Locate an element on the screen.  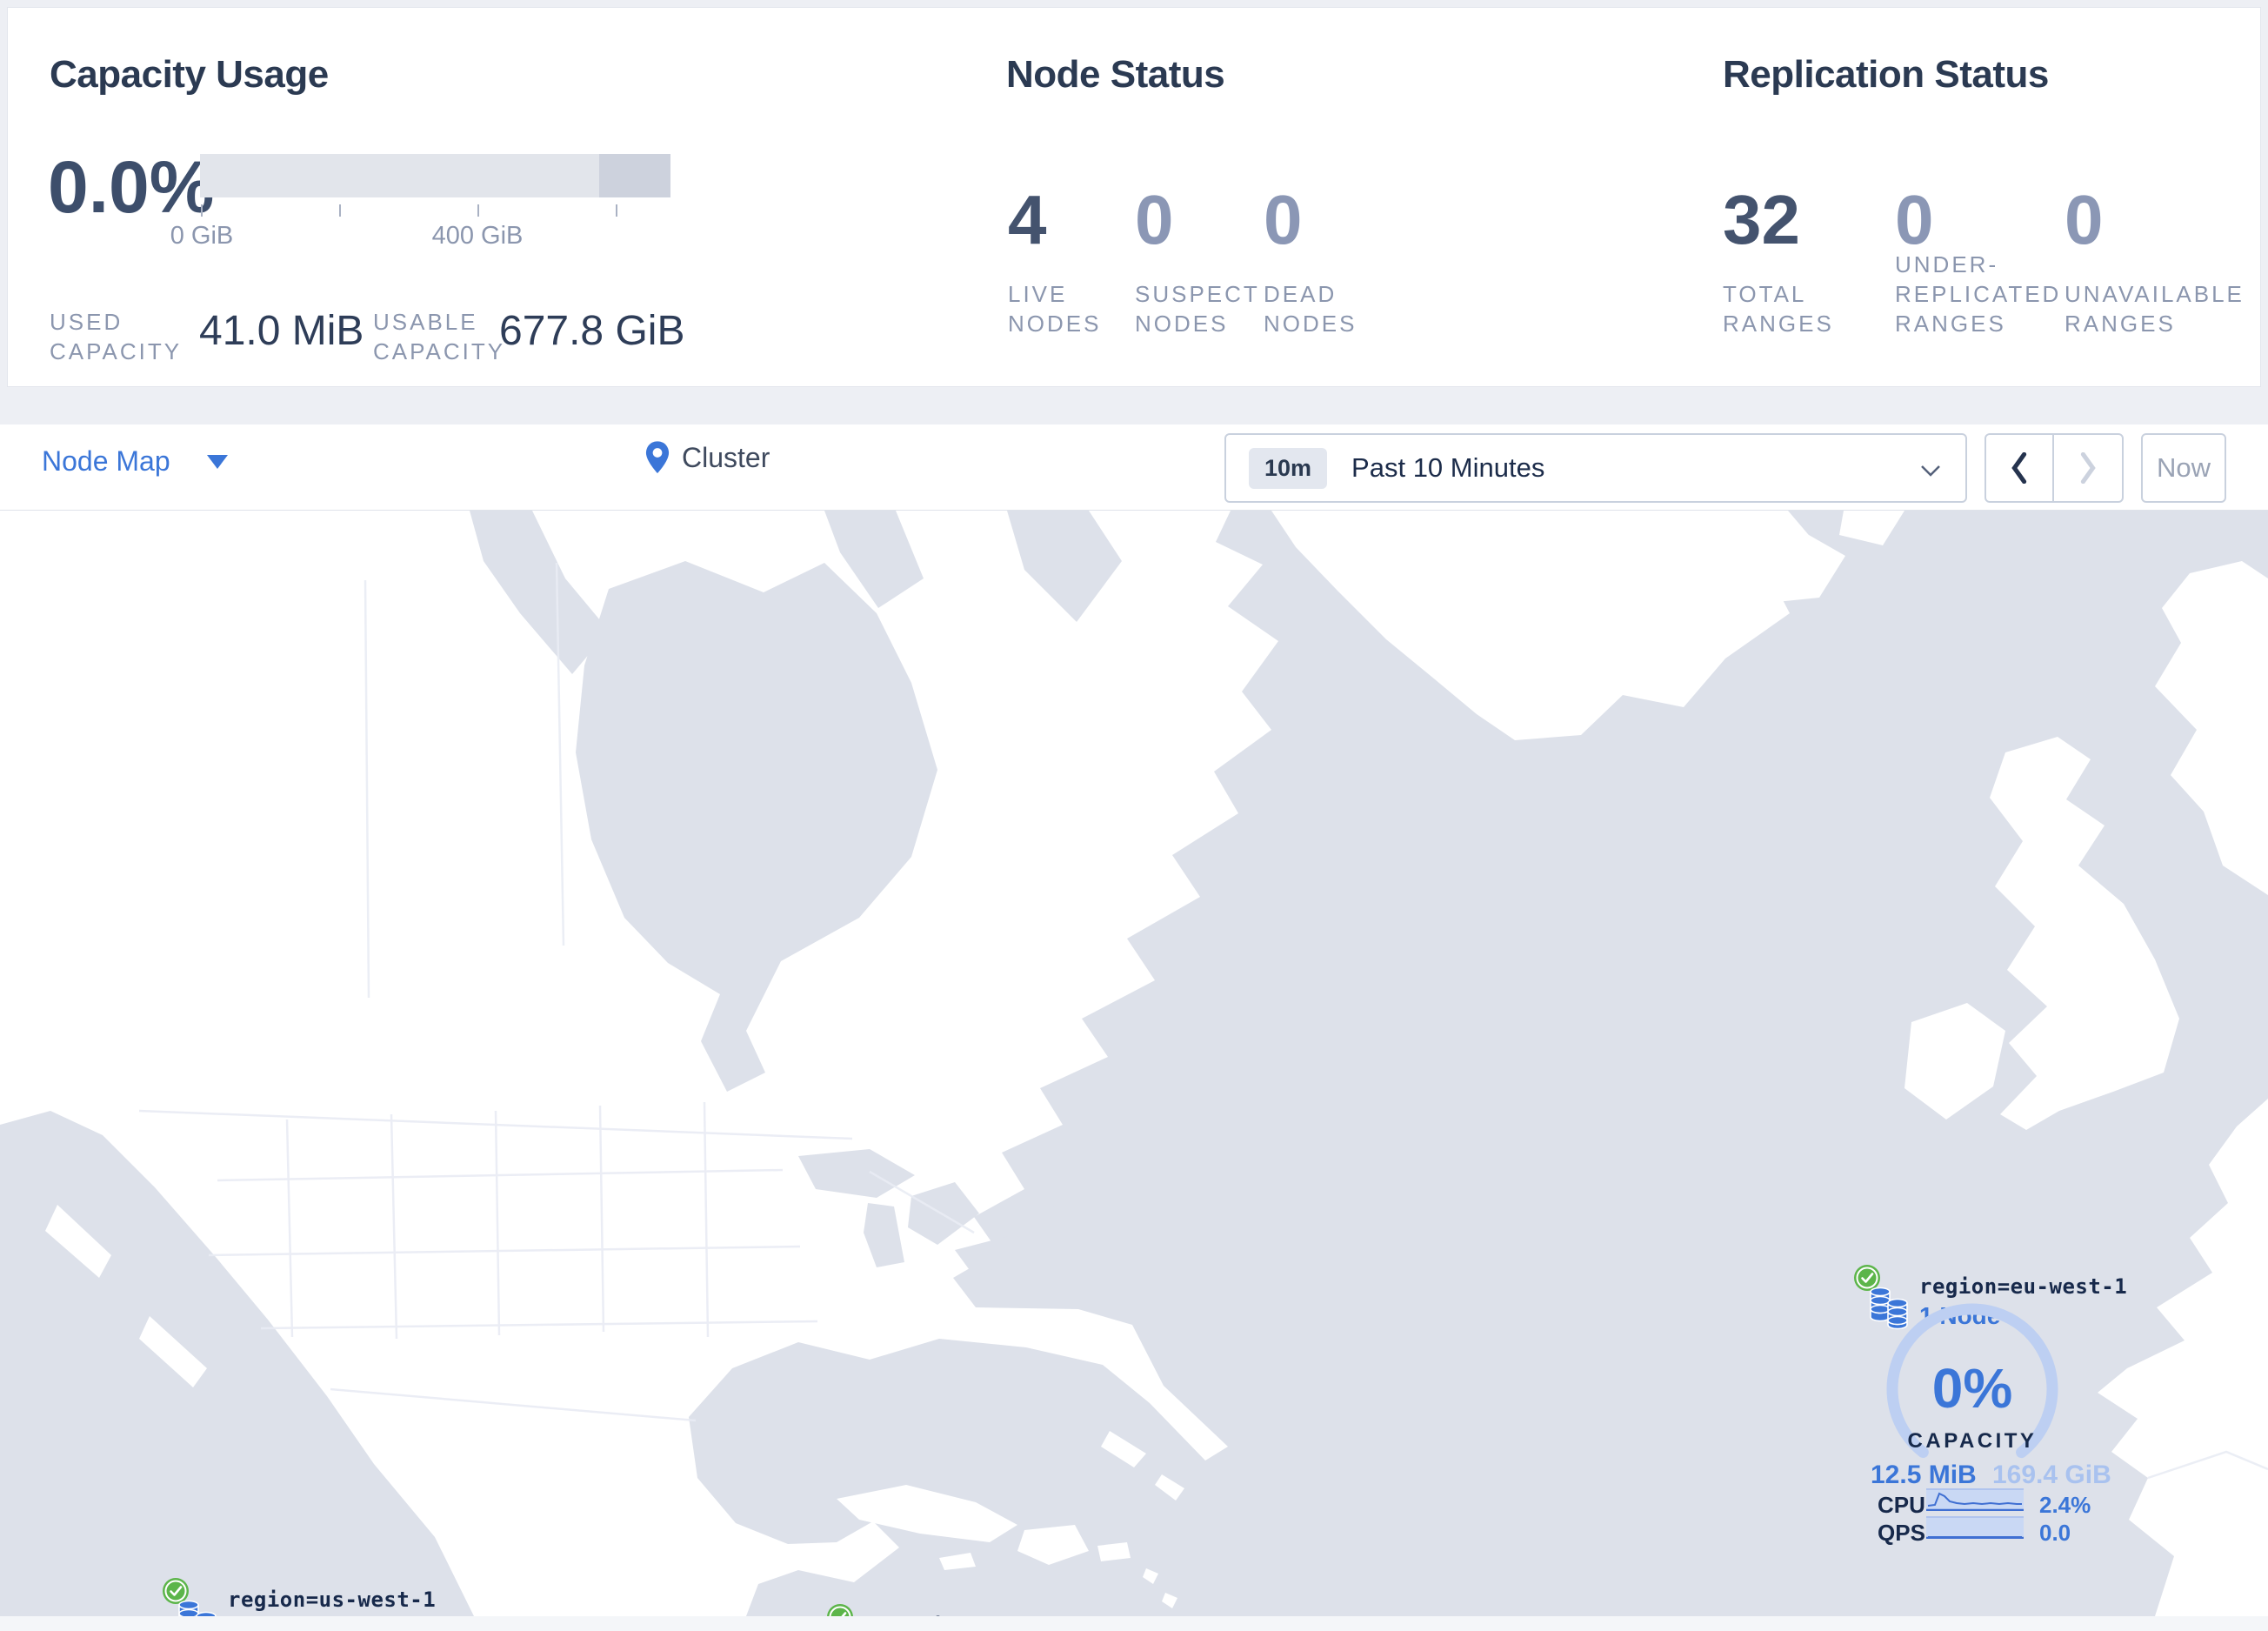
region-node-count: 1 Node is located at coordinates (268, 1615).